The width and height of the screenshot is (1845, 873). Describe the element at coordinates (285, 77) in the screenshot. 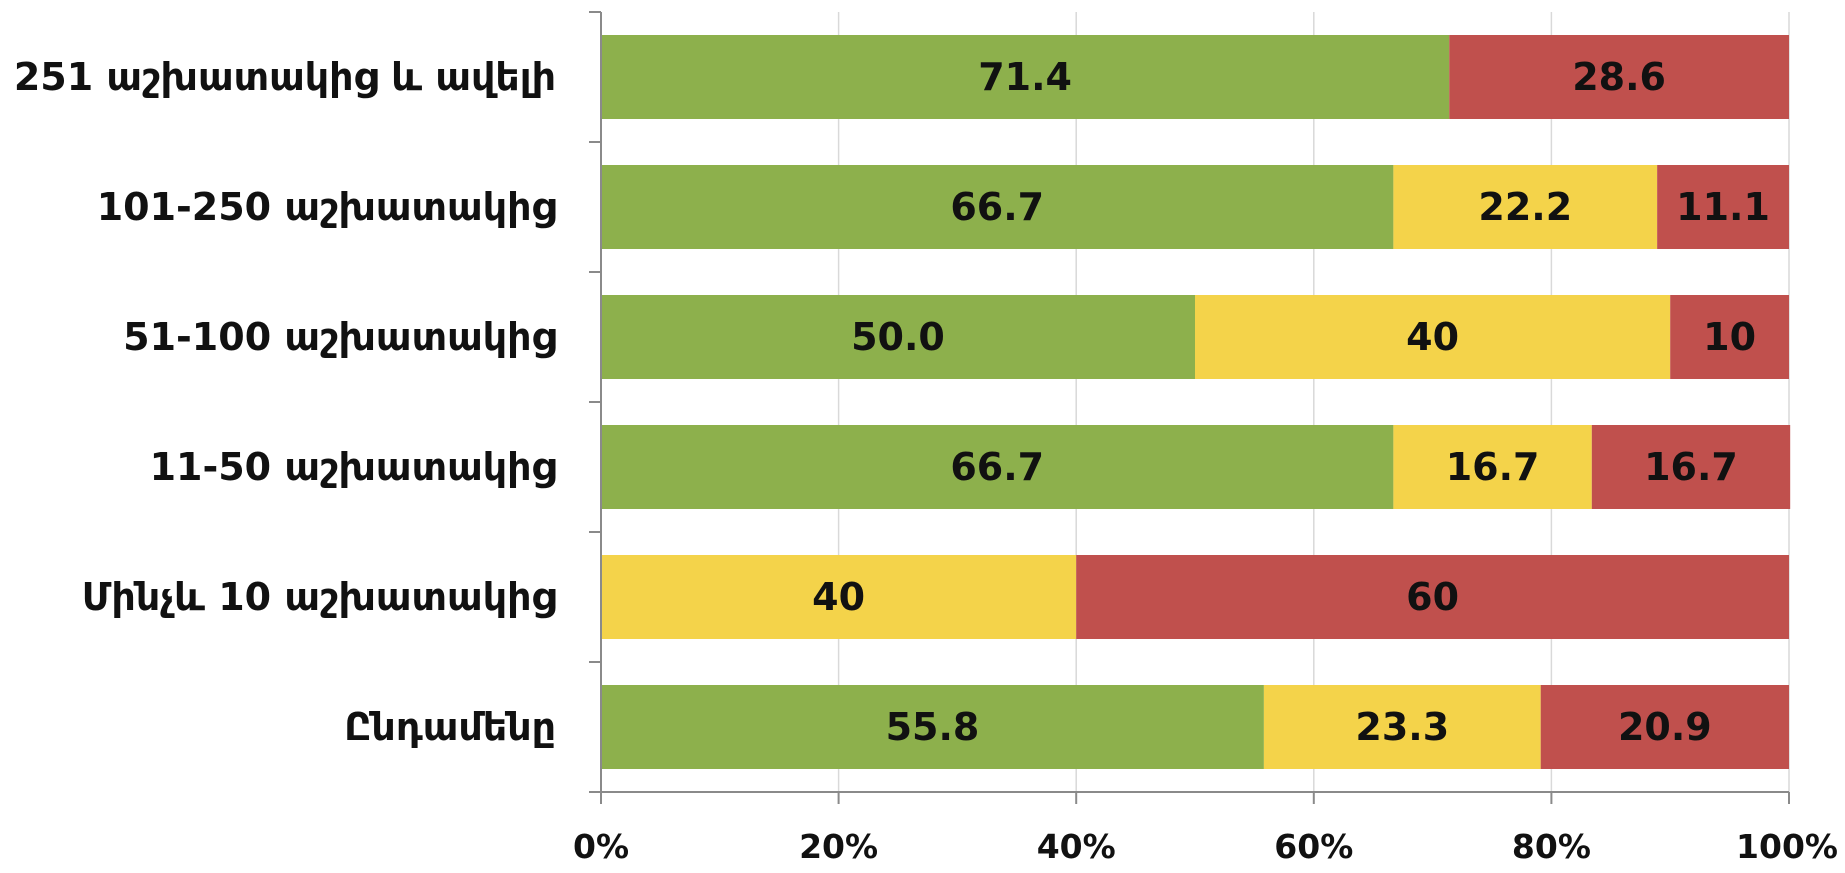

I see `category-label: 251 աշխատակից և ավելի` at that location.